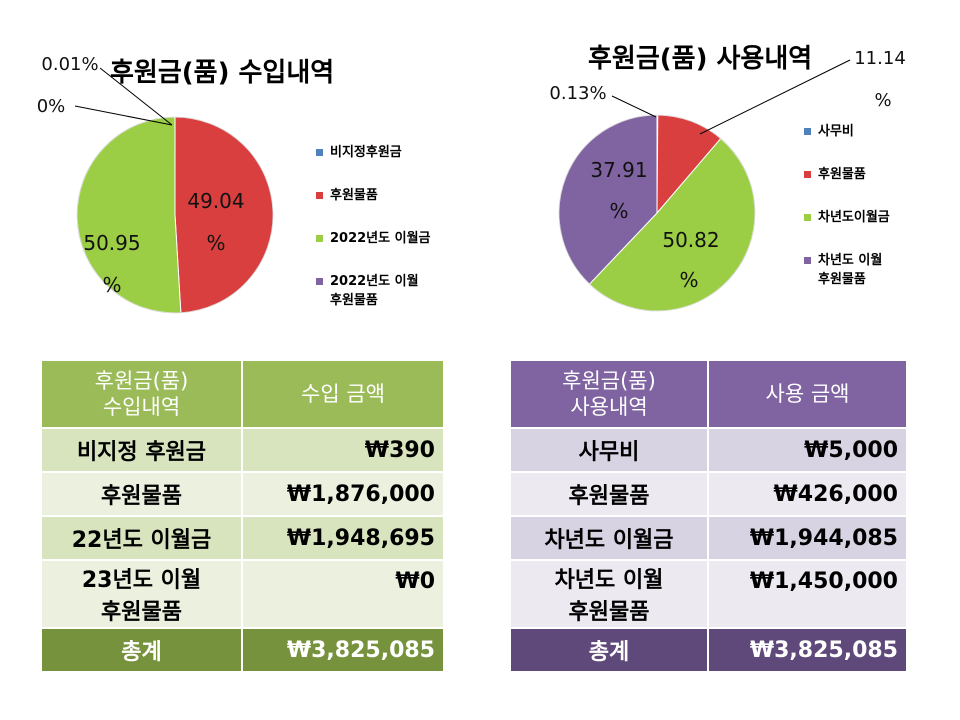  Describe the element at coordinates (807, 538) in the screenshot. I see `row-amount: ₩1,944,085` at that location.